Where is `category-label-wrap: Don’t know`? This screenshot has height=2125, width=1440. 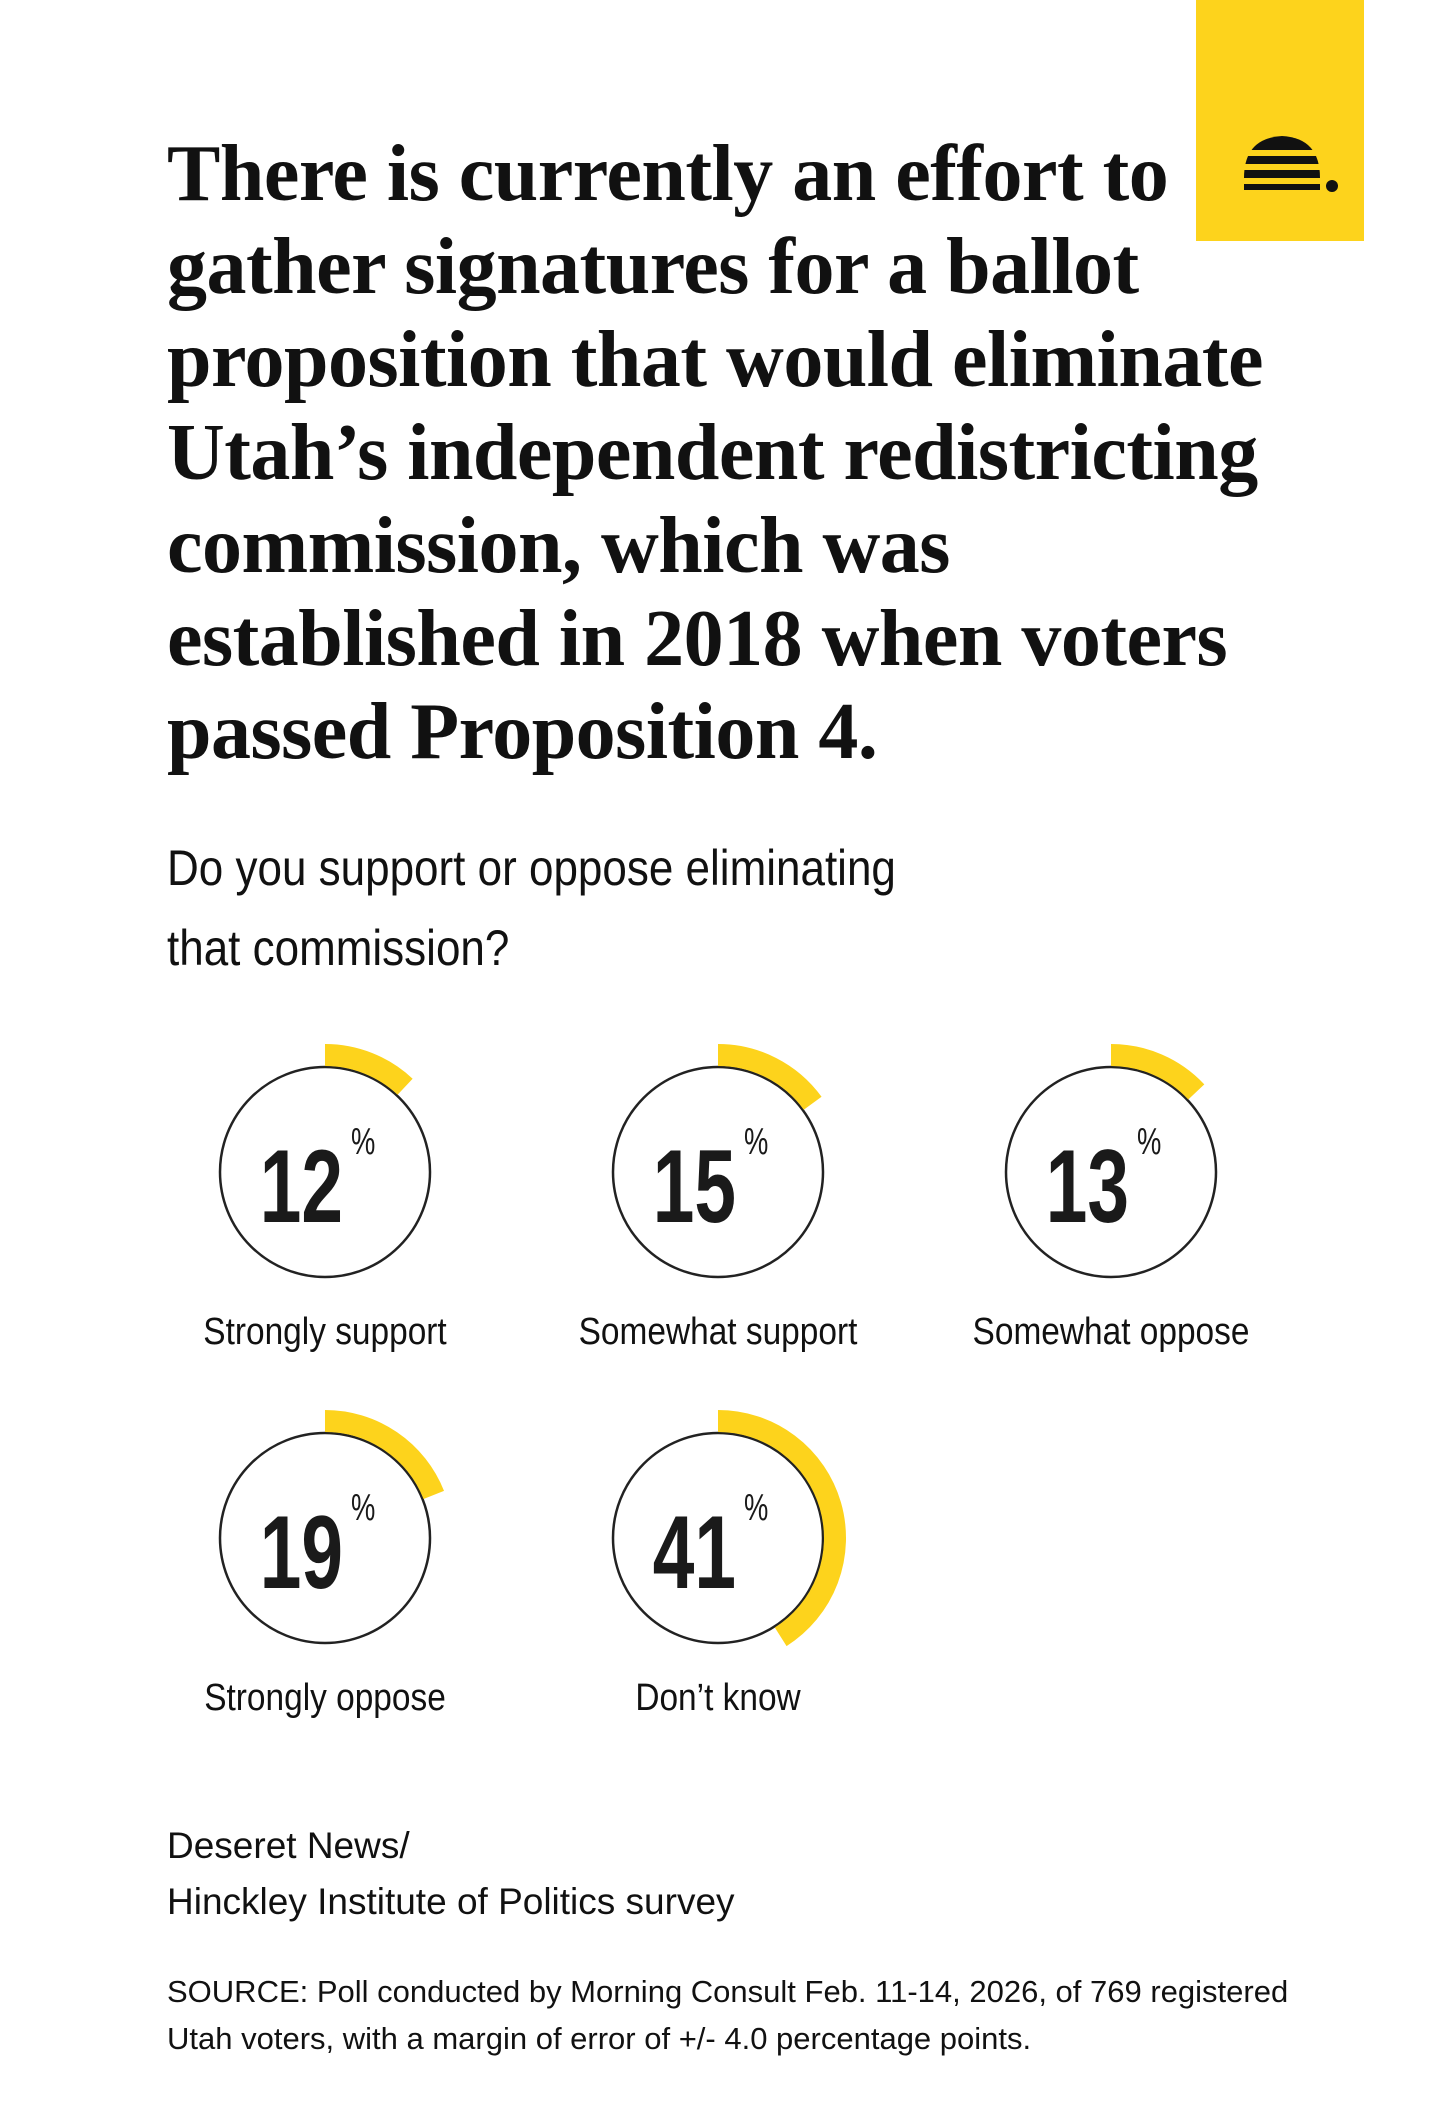 category-label-wrap: Don’t know is located at coordinates (718, 1697).